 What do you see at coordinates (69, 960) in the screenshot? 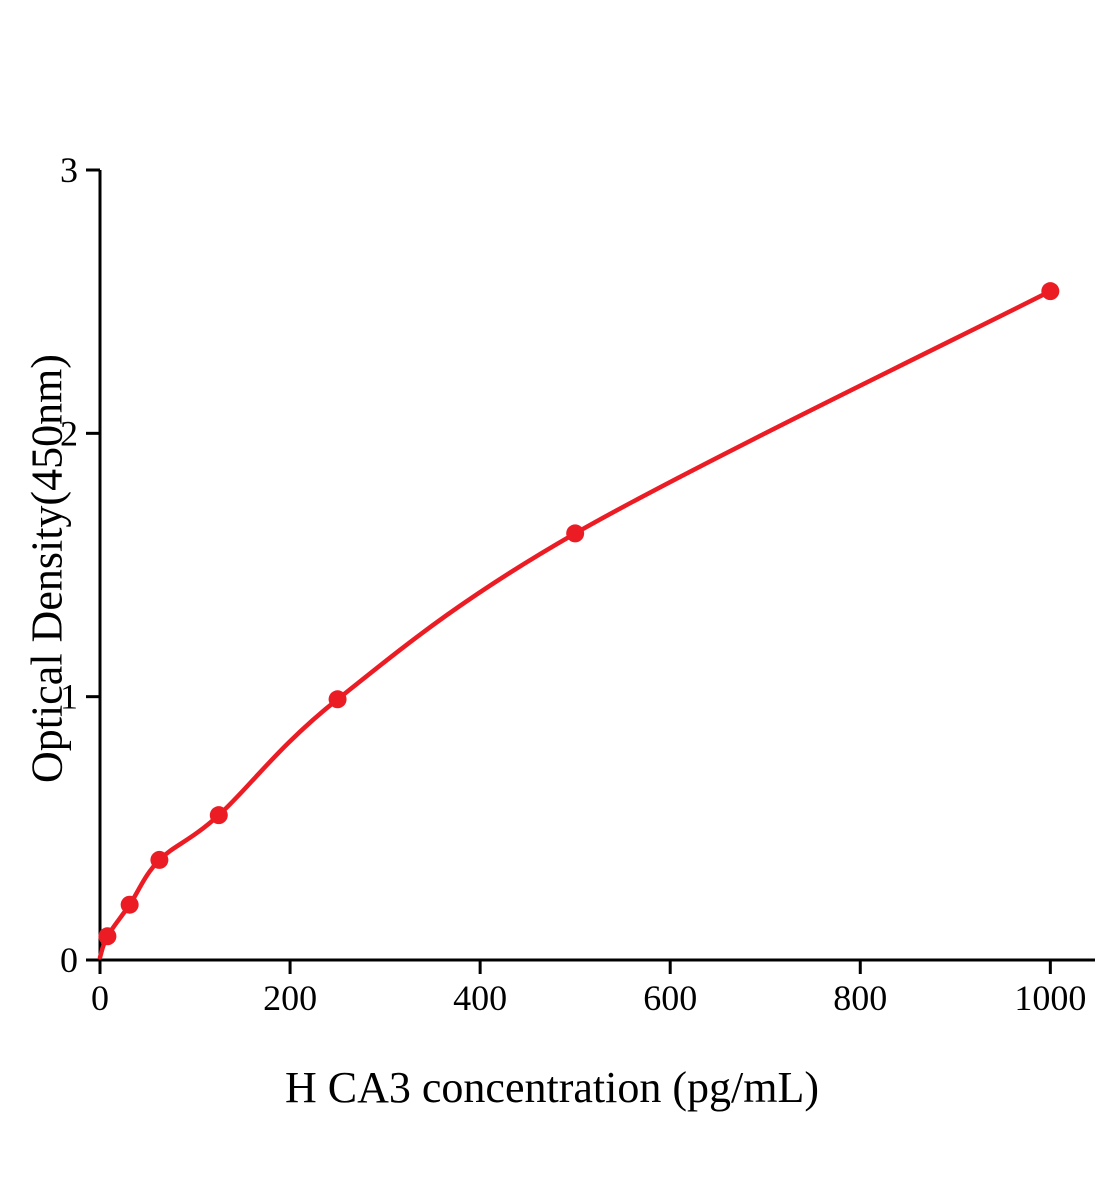
I see `y-tick-label: 0` at bounding box center [69, 960].